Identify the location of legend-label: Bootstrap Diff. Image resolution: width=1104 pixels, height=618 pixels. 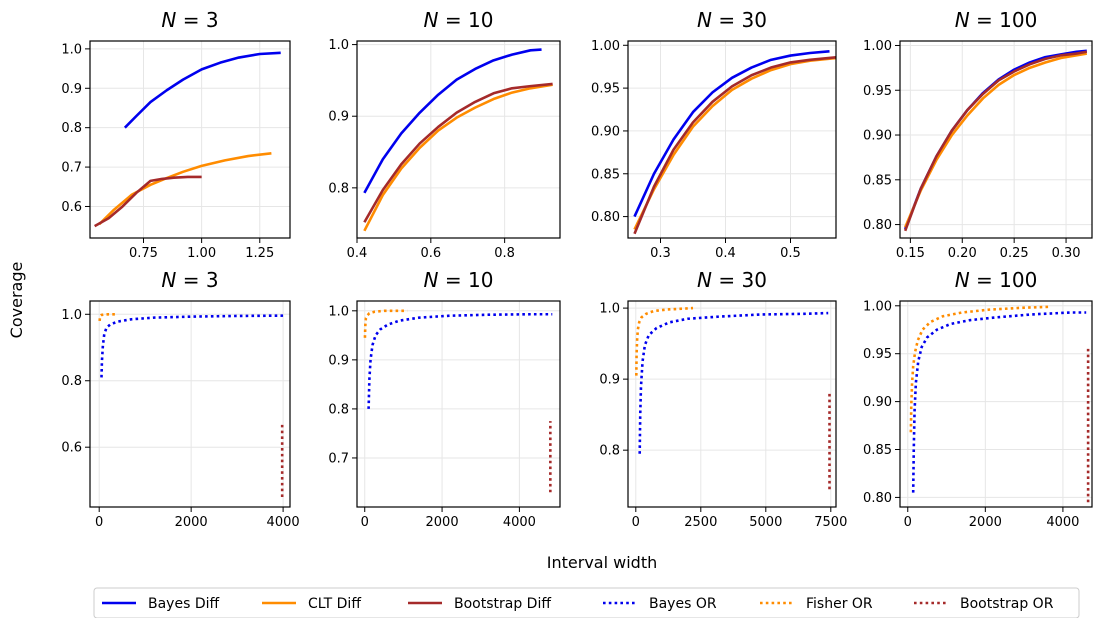
(502, 604).